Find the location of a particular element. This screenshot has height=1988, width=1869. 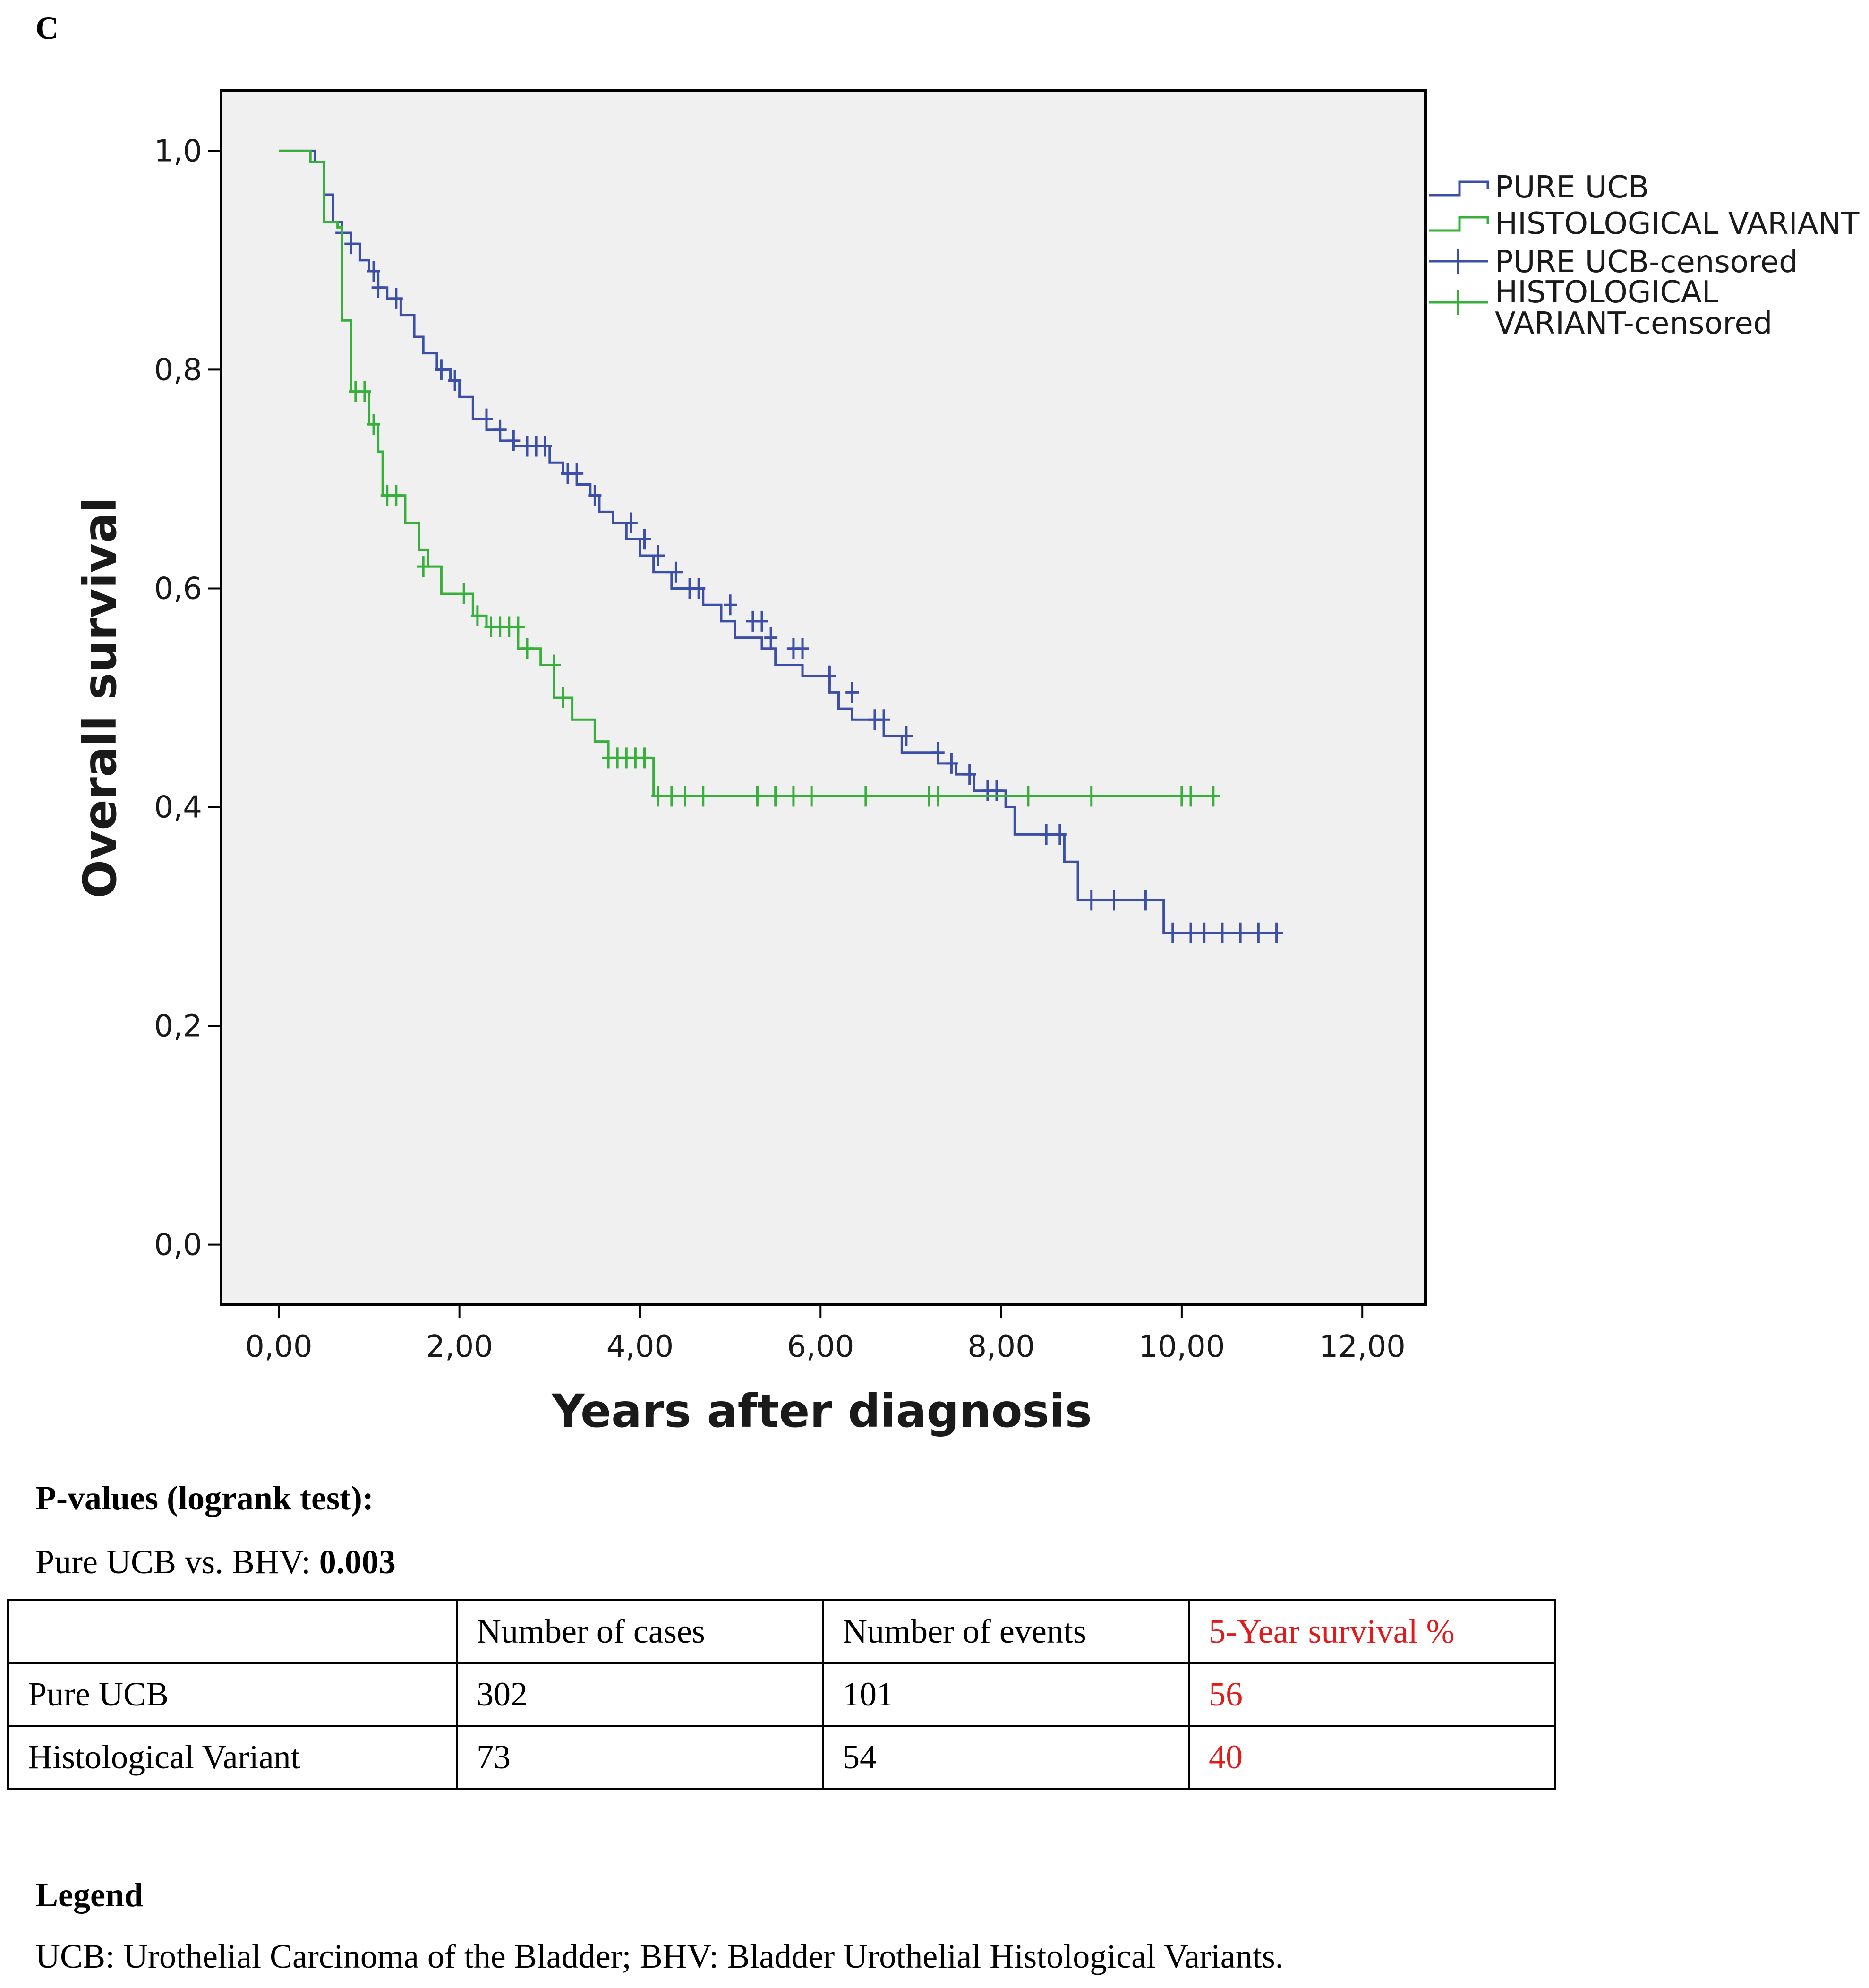

legend-title: Legend is located at coordinates (89, 1895).